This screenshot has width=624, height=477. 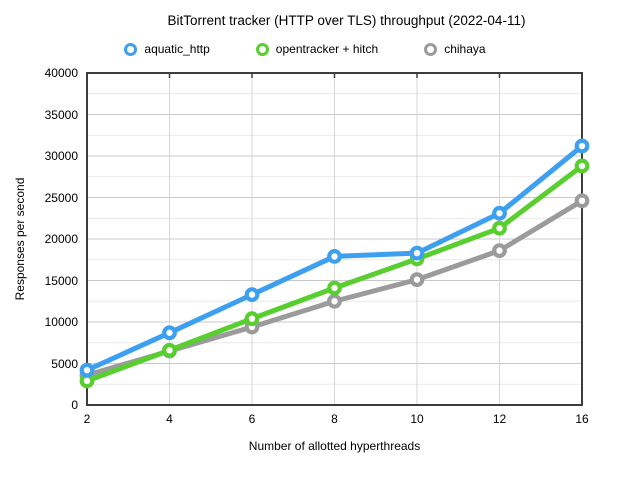 I want to click on y-tick-label: 15000, so click(x=61, y=280).